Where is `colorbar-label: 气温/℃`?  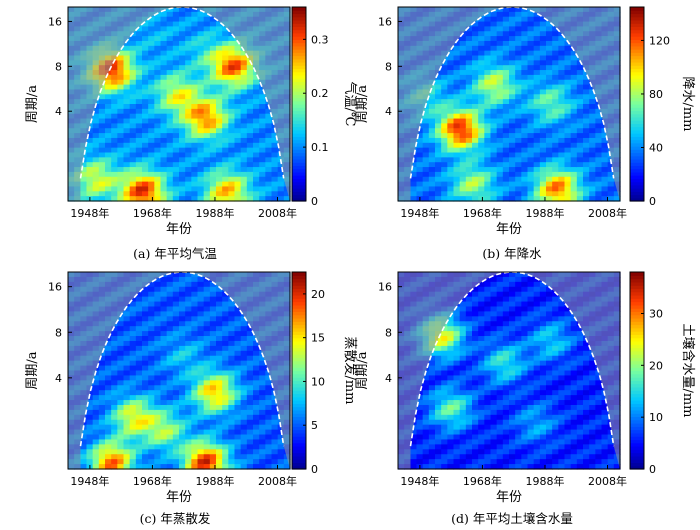
colorbar-label: 气温/℃ is located at coordinates (350, 104).